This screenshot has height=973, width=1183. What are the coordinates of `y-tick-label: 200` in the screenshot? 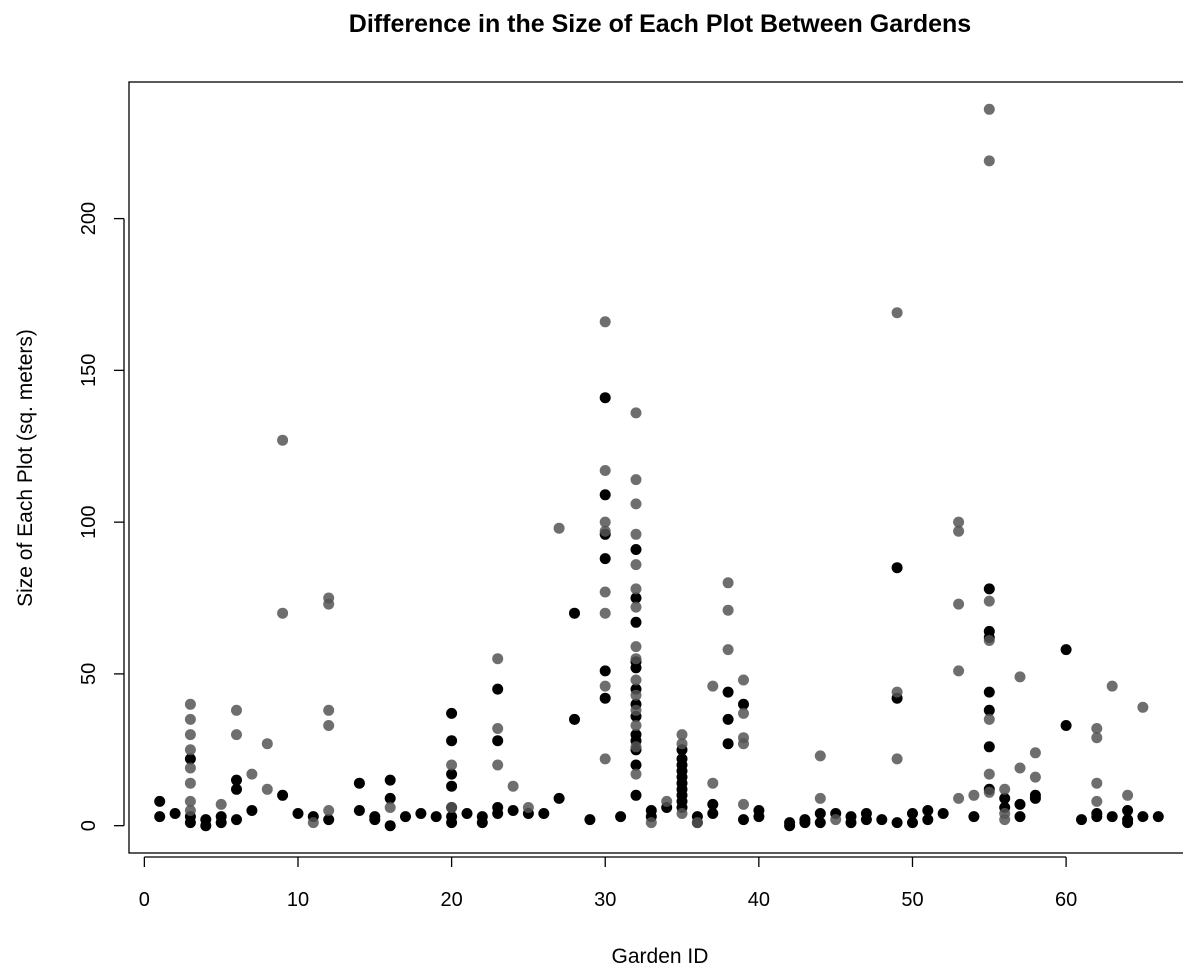 It's located at (89, 218).